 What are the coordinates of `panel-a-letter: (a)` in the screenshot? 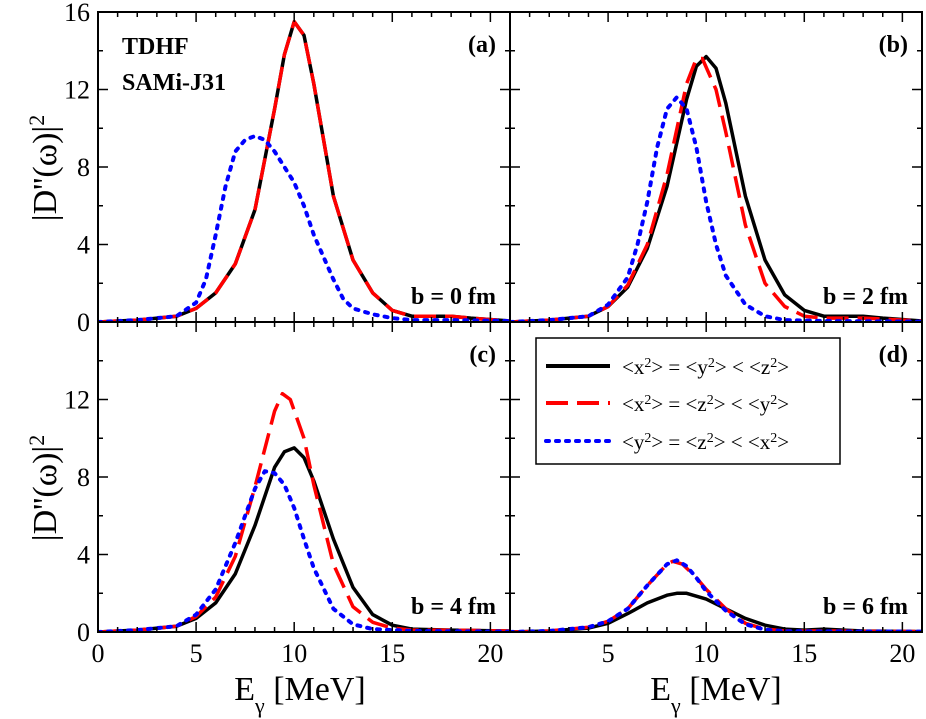 It's located at (482, 45).